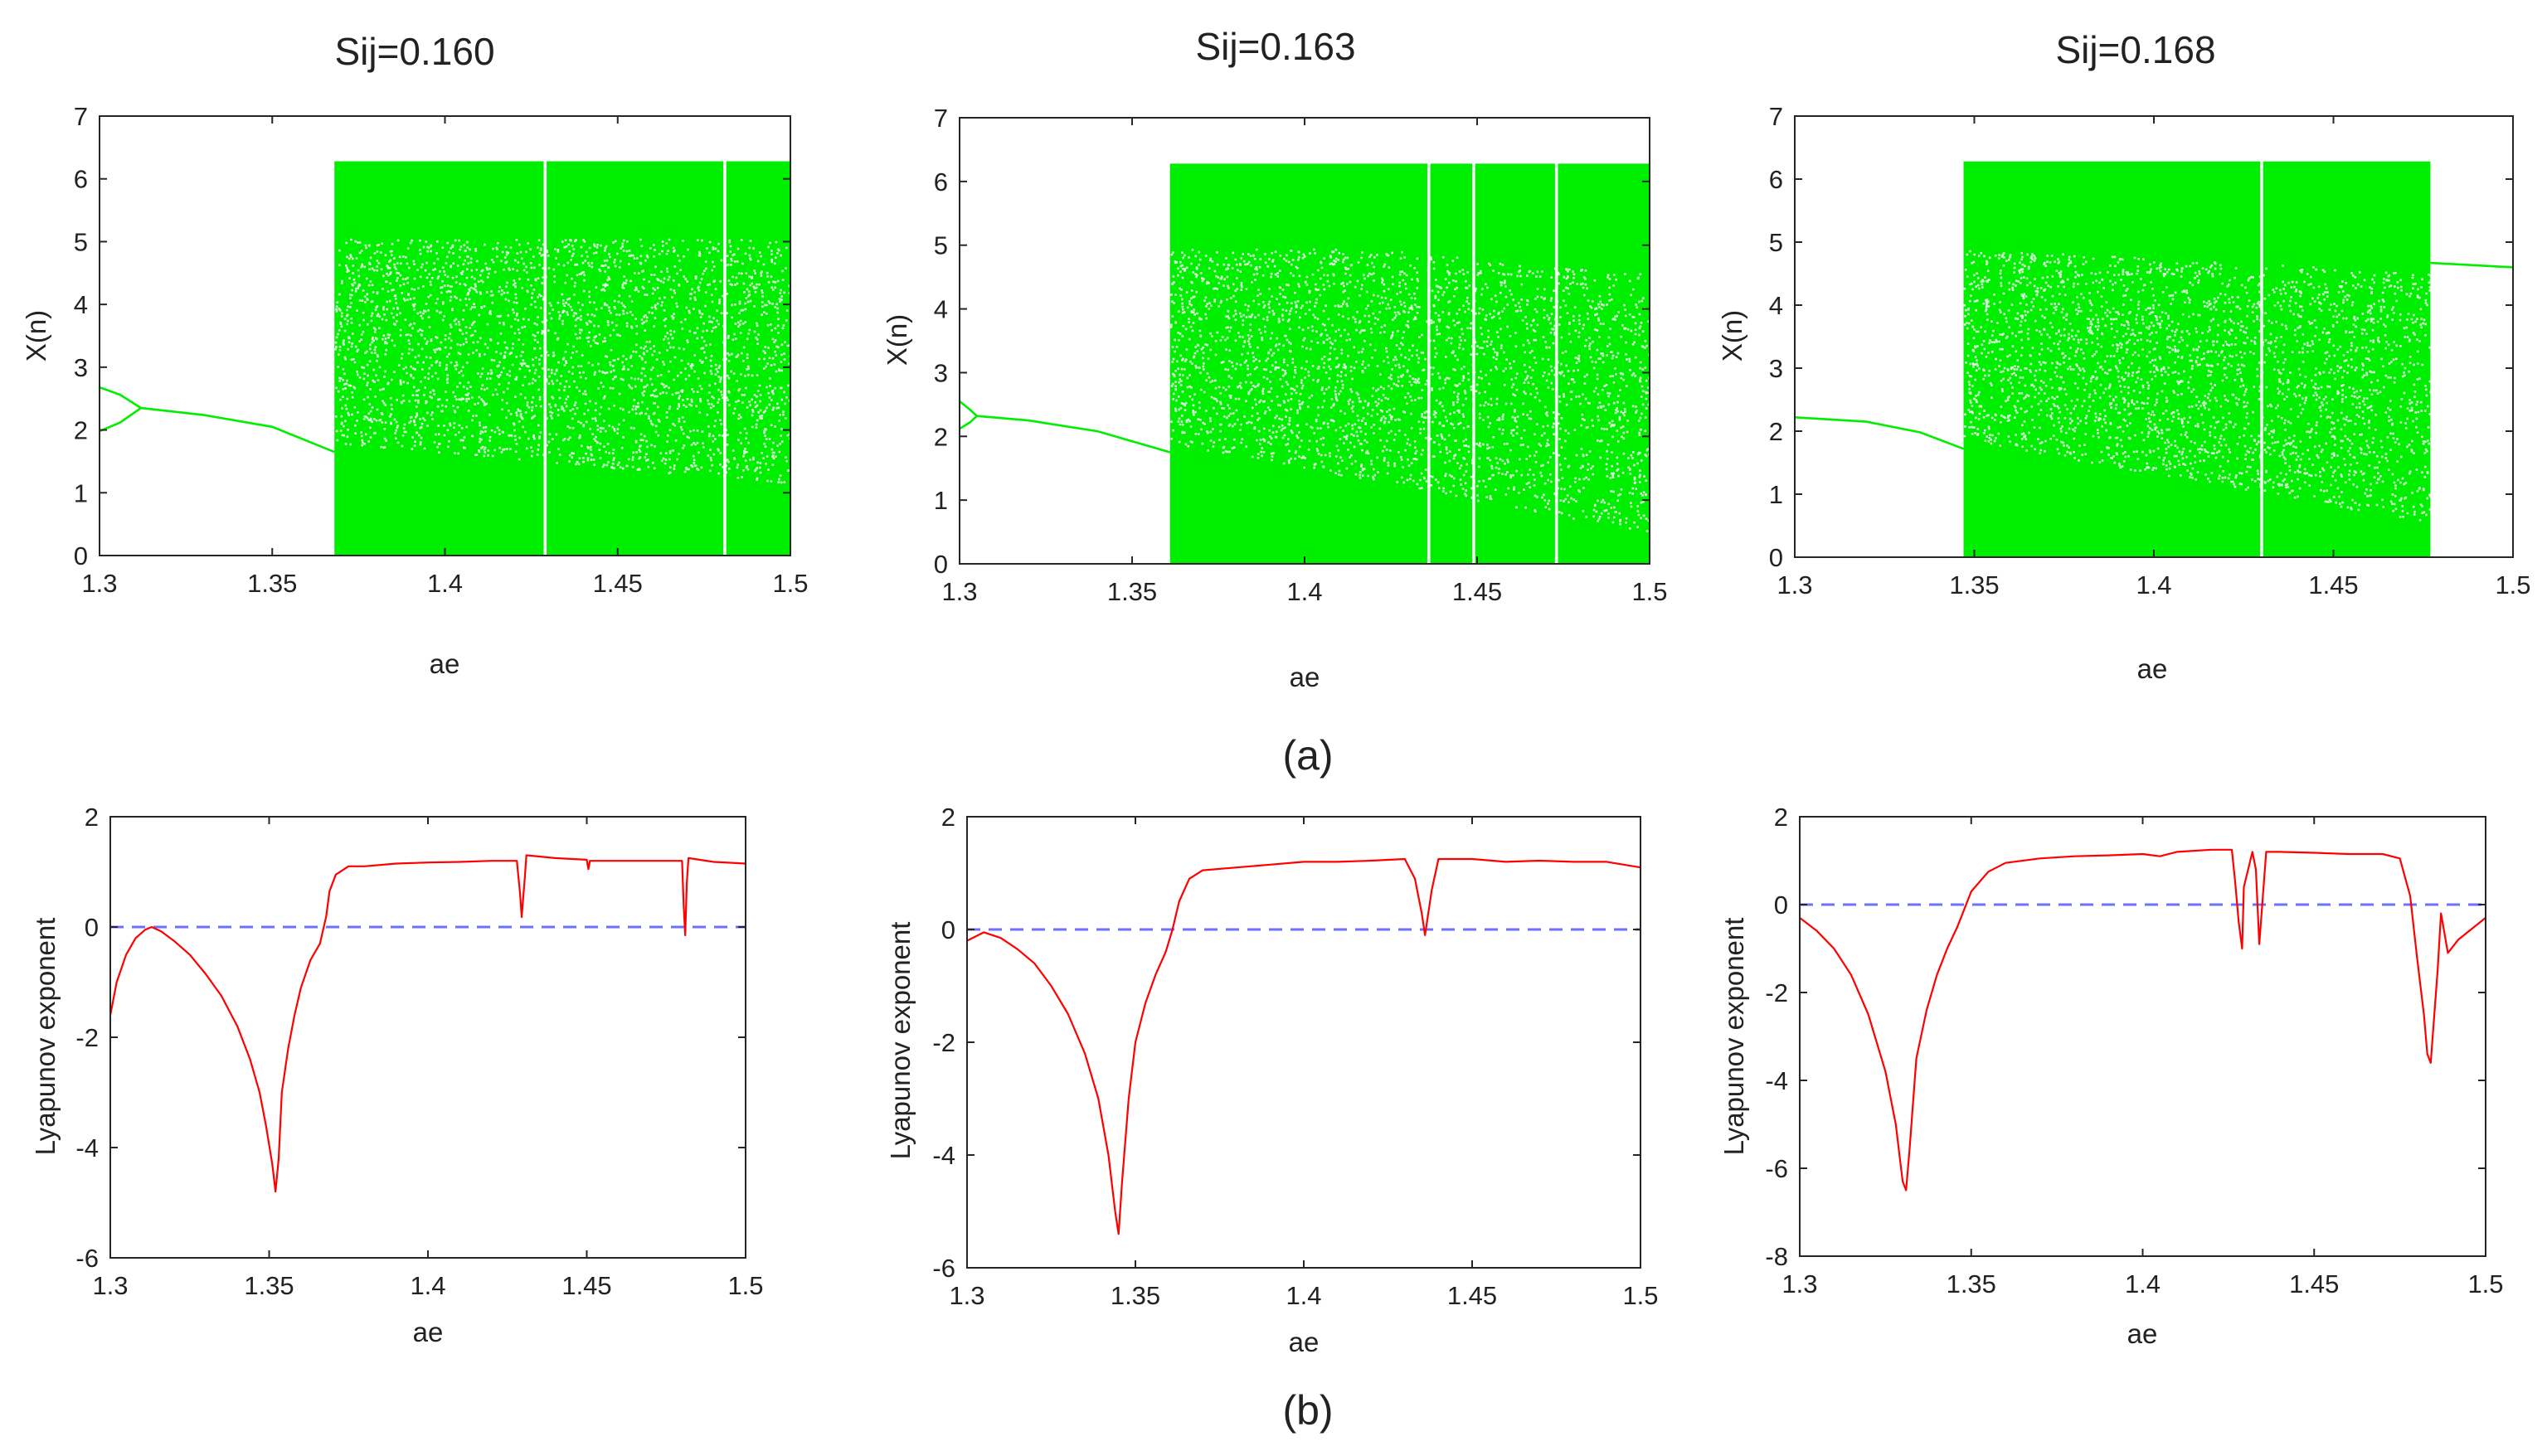 This screenshot has width=2547, height=1456. What do you see at coordinates (2135, 49) in the screenshot?
I see `chart-title: Sij=0.168` at bounding box center [2135, 49].